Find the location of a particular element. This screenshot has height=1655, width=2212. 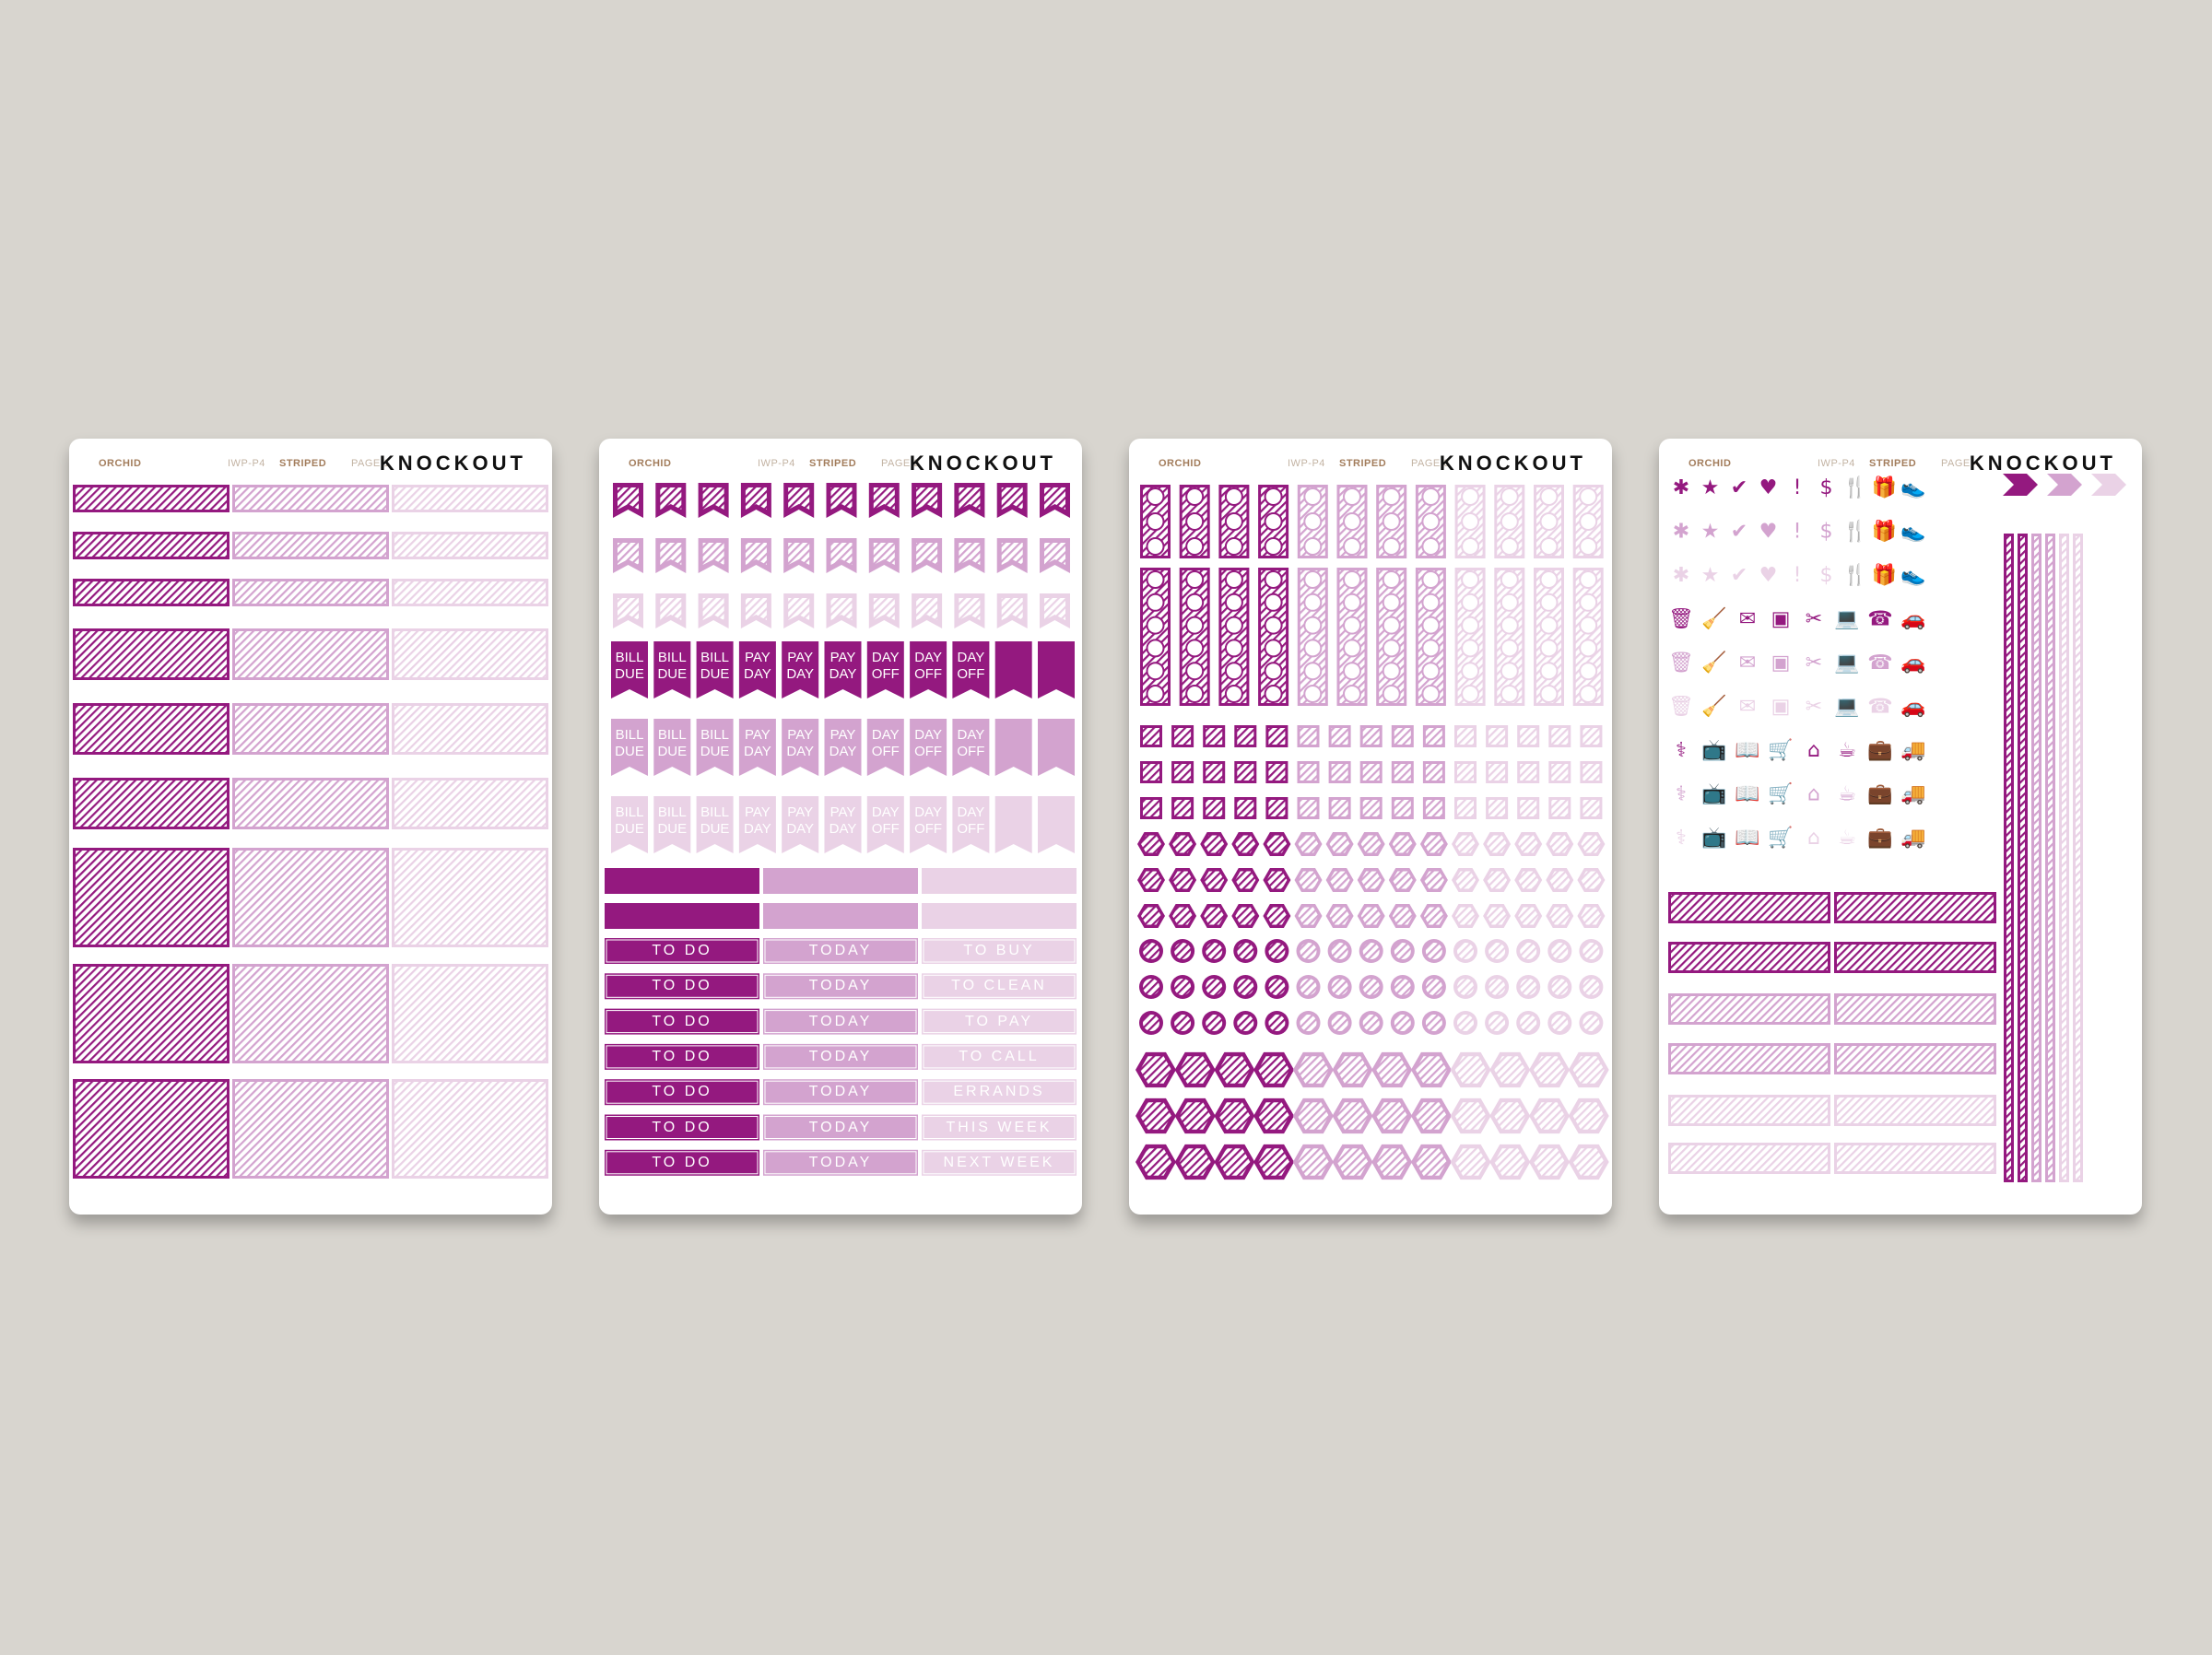

house-icon: ⌂ is located at coordinates (1813, 794).